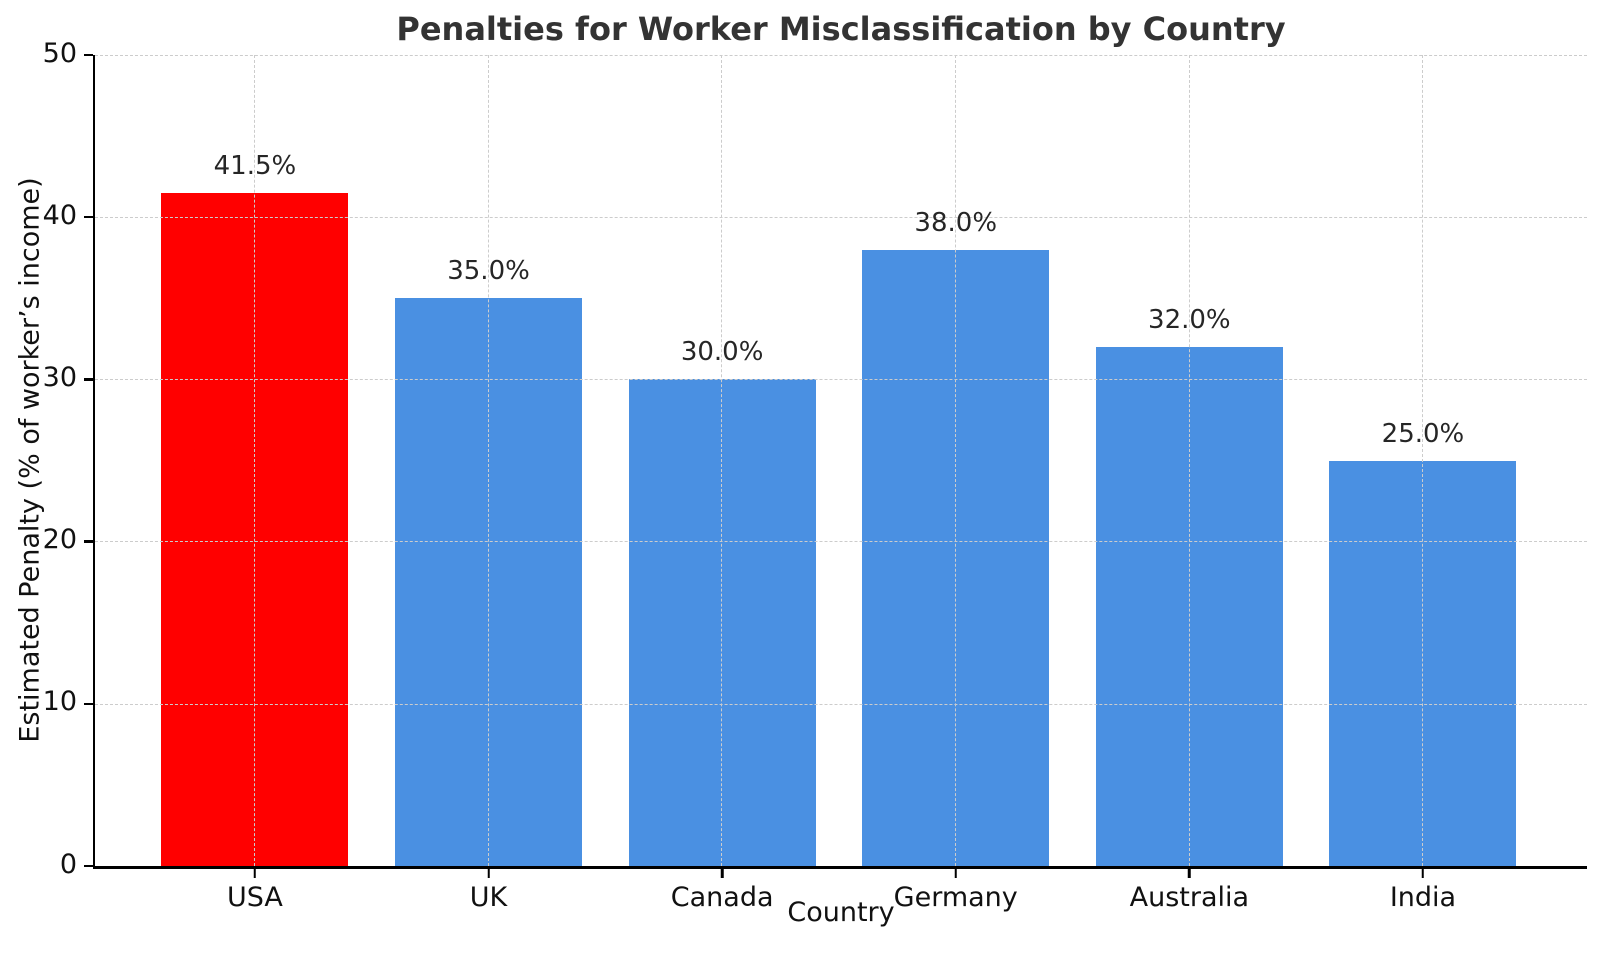  Describe the element at coordinates (59, 215) in the screenshot. I see `y-tick-label-40: 40` at that location.